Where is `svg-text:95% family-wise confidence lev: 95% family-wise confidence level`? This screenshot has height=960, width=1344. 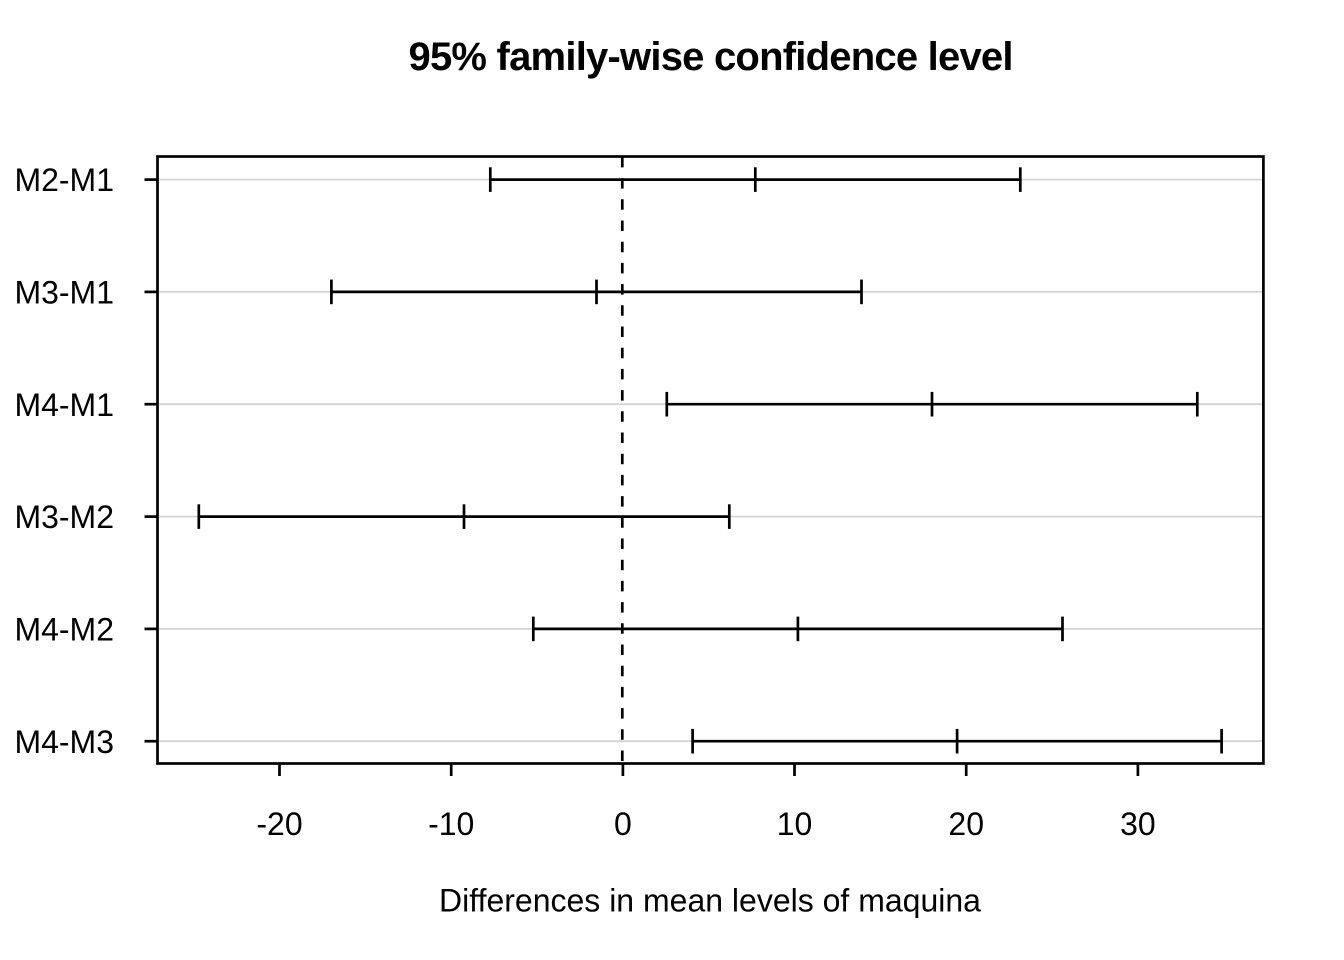 svg-text:95% family-wise confidence lev: 95% family-wise confidence level is located at coordinates (711, 57).